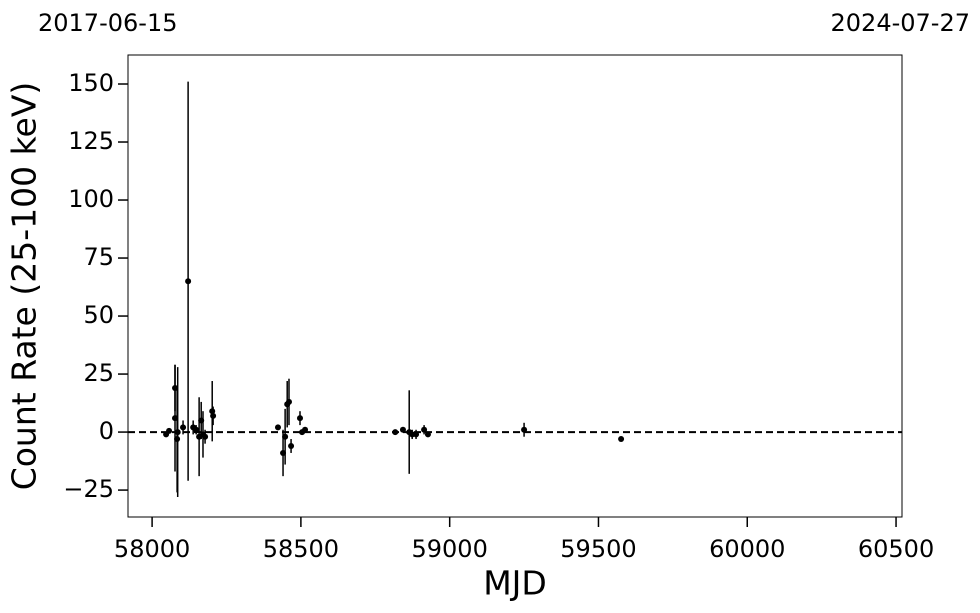 The image size is (980, 613). I want to click on y-tick-label: 0, so click(106, 431).